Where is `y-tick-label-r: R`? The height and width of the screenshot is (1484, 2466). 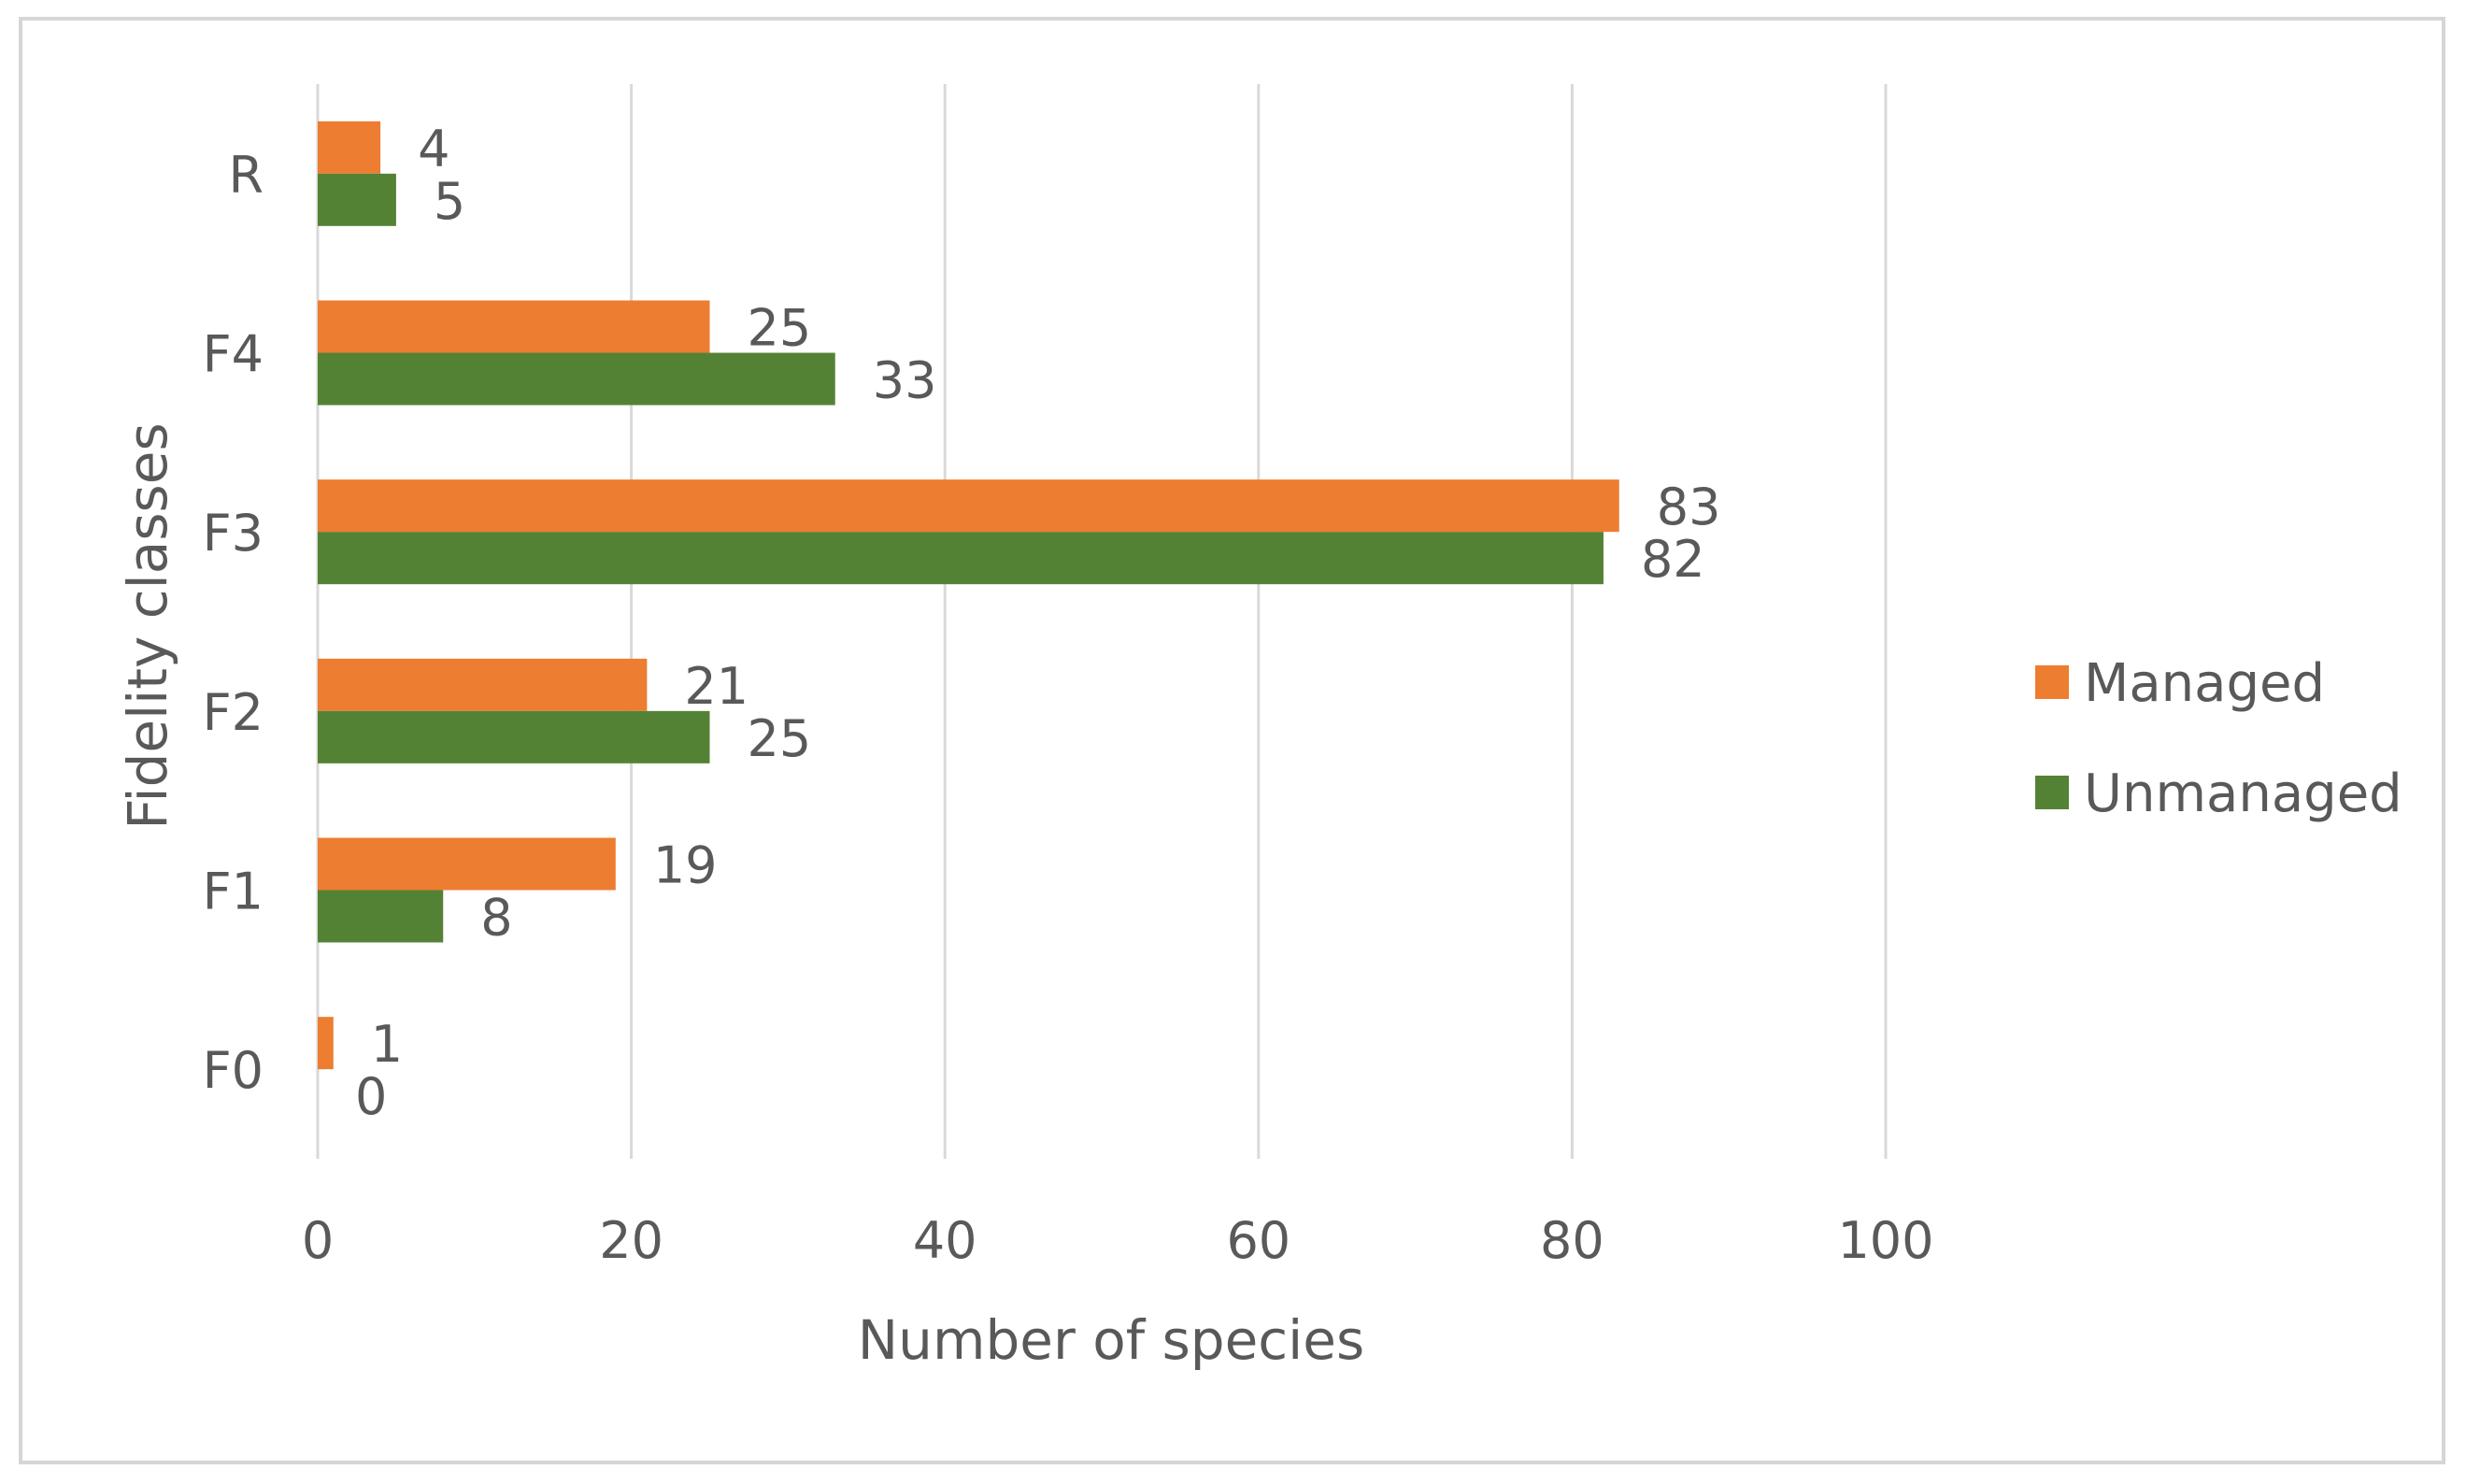 y-tick-label-r: R is located at coordinates (246, 175).